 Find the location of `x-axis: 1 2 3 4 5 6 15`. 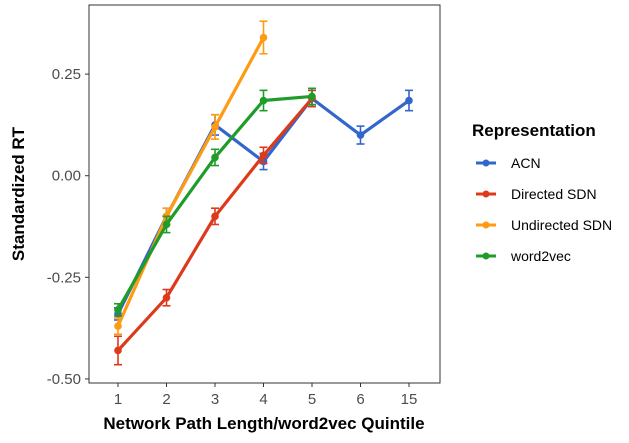

x-axis: 1 2 3 4 5 6 15 is located at coordinates (266, 395).